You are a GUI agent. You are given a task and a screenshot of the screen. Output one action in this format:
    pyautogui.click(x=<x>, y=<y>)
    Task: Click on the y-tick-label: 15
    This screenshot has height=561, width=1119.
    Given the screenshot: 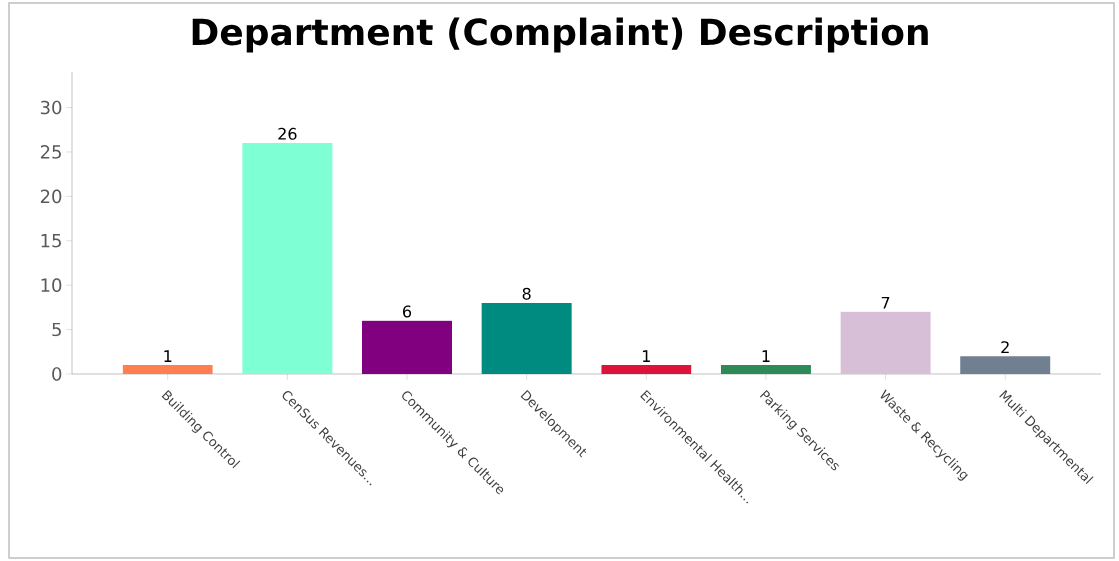 What is the action you would take?
    pyautogui.click(x=51, y=241)
    